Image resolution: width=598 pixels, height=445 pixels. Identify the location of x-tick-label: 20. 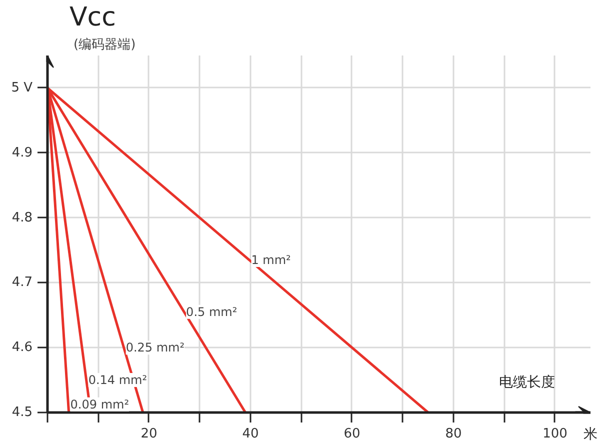
(149, 434).